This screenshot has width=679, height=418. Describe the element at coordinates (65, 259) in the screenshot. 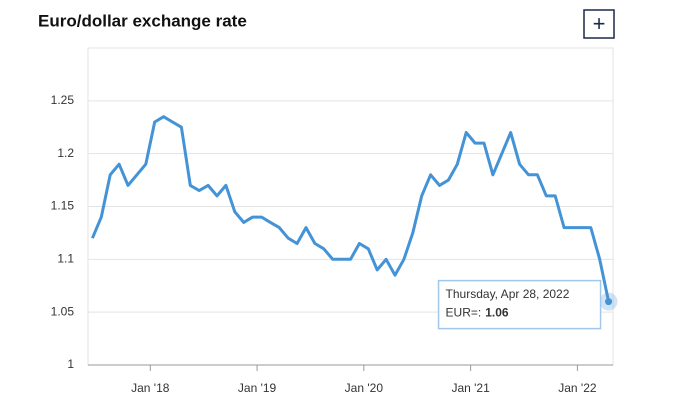

I see `y-tick-label: 1.1` at that location.